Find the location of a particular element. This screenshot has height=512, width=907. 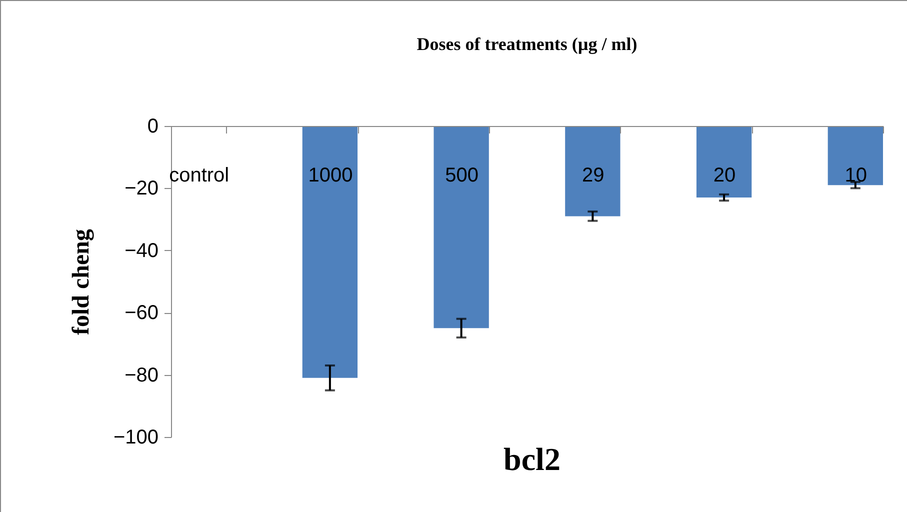

y-tick-label: −40 is located at coordinates (141, 251).